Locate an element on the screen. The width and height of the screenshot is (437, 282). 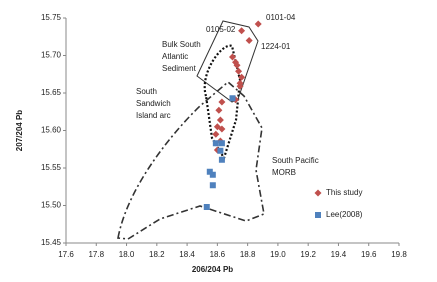
x-axis-title: 206/204 Pb is located at coordinates (212, 269).